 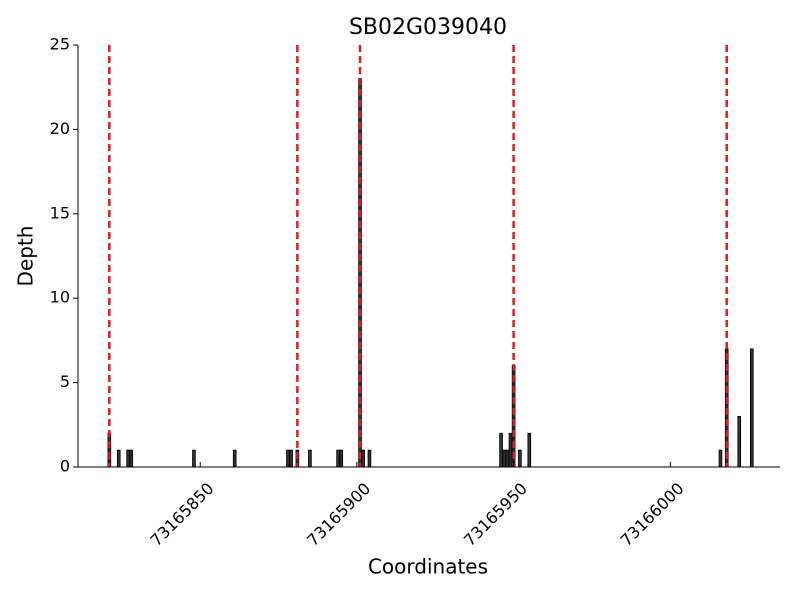 What do you see at coordinates (65, 381) in the screenshot?
I see `y-tick-label: 5` at bounding box center [65, 381].